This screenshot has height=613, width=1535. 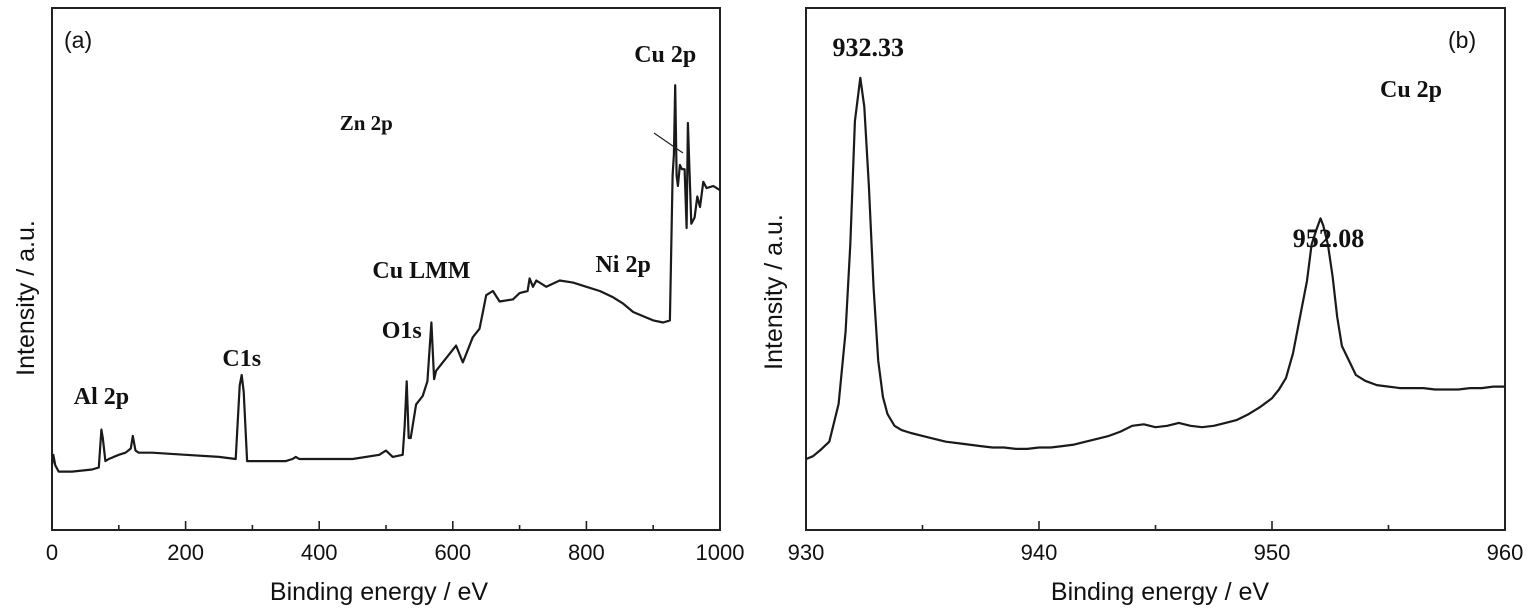 What do you see at coordinates (1160, 592) in the screenshot?
I see `panel-b-x-axis-title: Binding energy / eV` at bounding box center [1160, 592].